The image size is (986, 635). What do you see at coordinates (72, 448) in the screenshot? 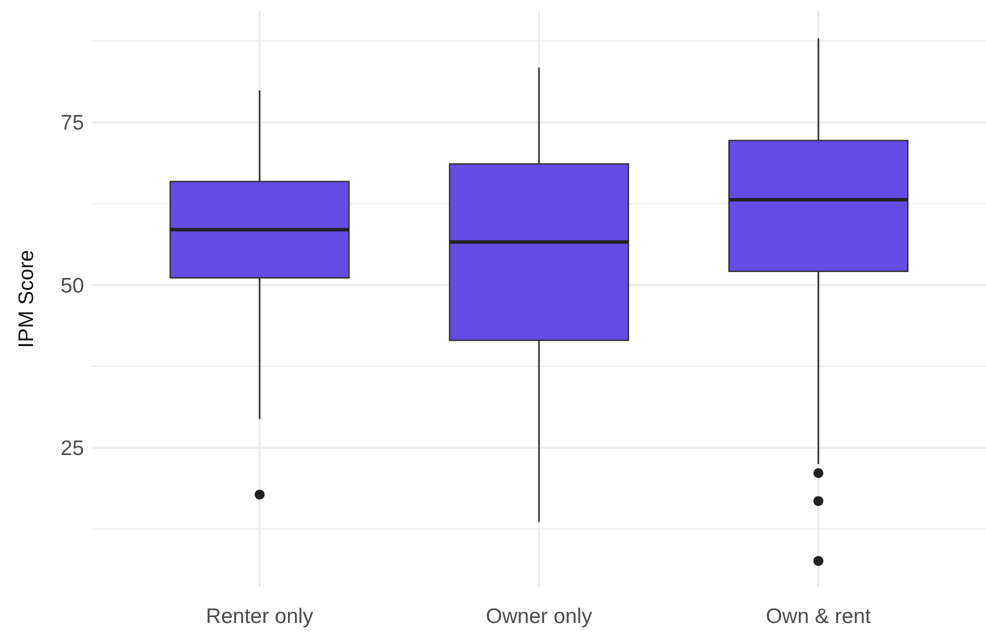
I see `y-tick-label: 25` at bounding box center [72, 448].